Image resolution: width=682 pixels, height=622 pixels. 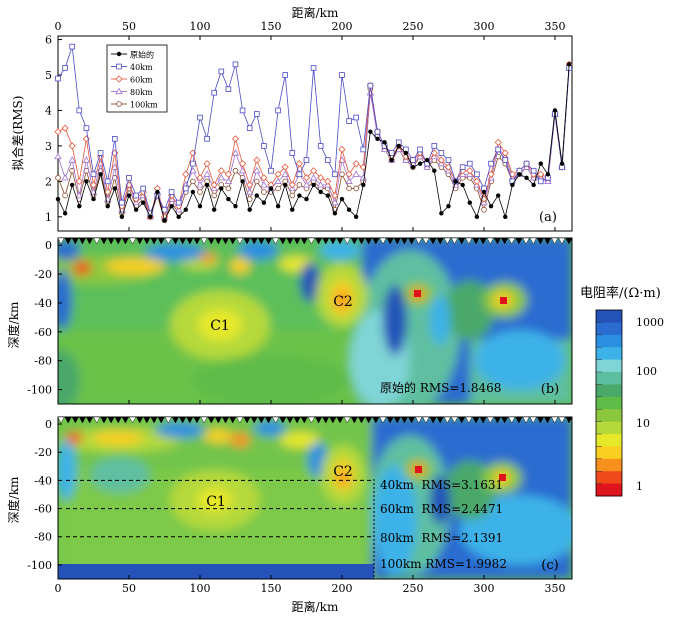 I want to click on legend-item: 100km, so click(x=134, y=105).